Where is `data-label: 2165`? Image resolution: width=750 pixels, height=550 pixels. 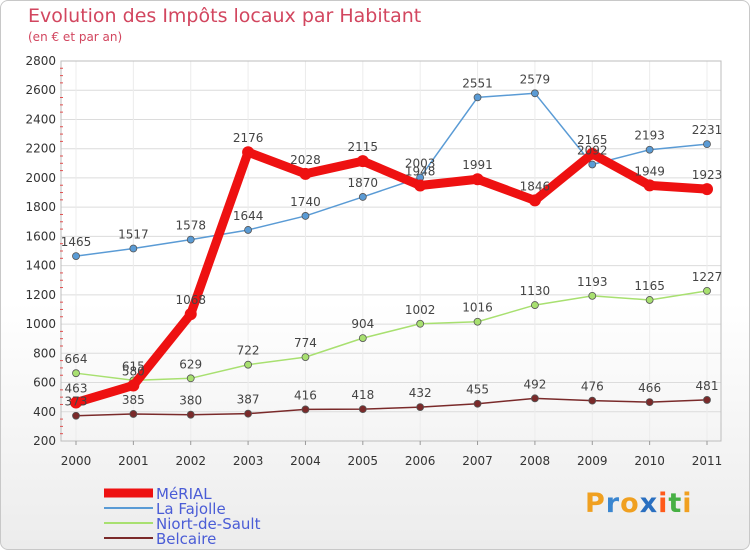
data-label: 2165 is located at coordinates (592, 140).